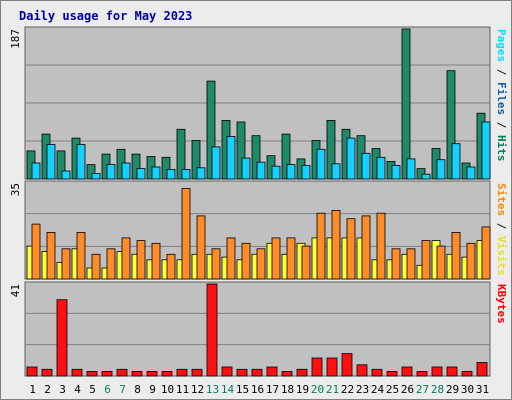 This screenshot has width=512, height=400. Describe the element at coordinates (15, 290) in the screenshot. I see `y-max-label-kbytes: 41` at that location.